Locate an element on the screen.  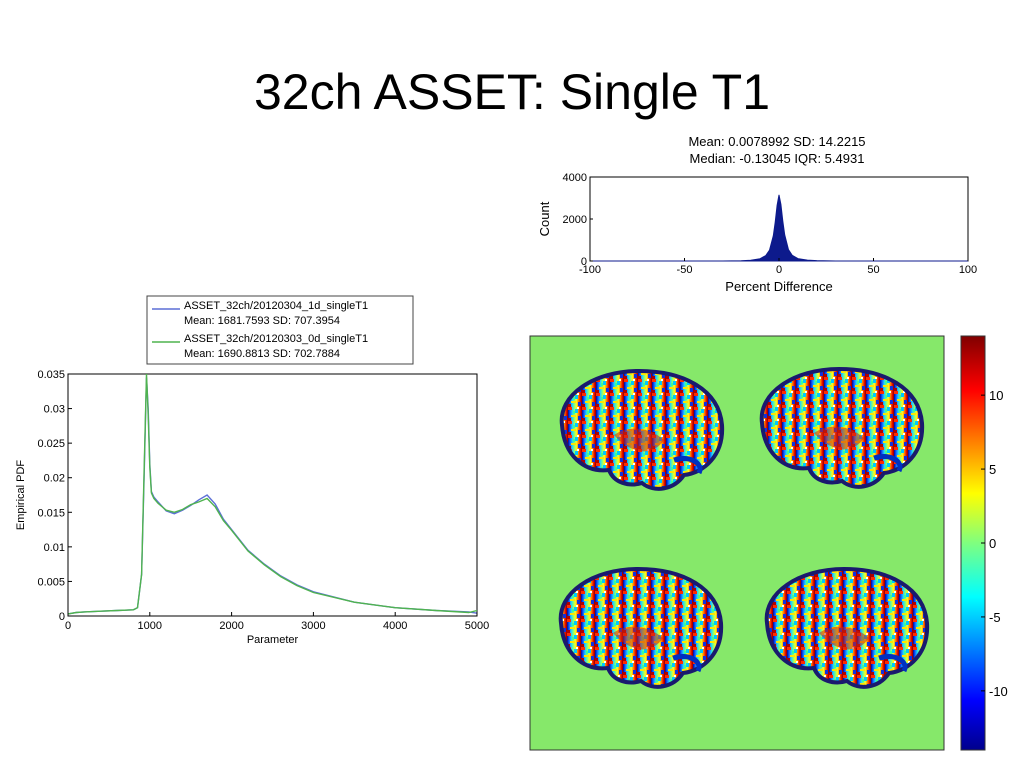
pdf-x-tick-label: 3000 is located at coordinates (313, 626).